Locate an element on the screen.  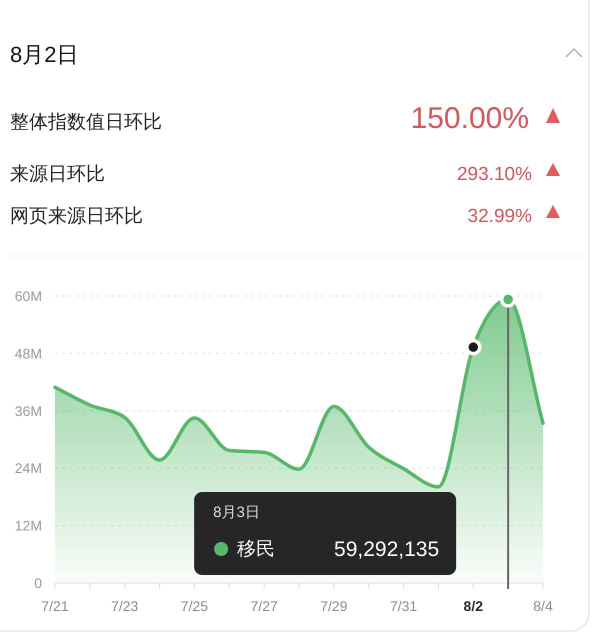
x-tick-label: 8/2 is located at coordinates (474, 606).